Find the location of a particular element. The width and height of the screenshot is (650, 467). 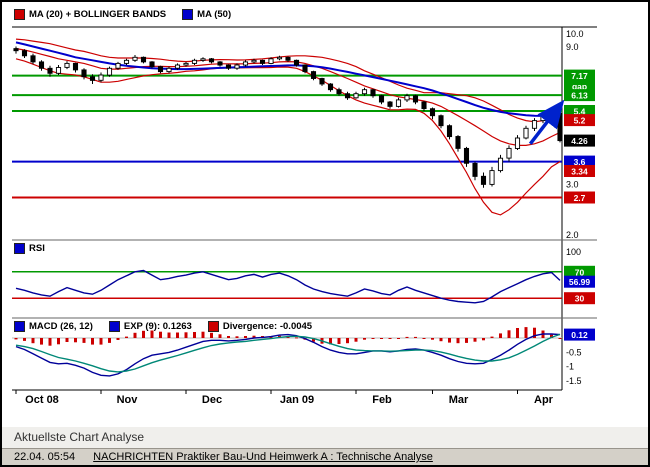

svg-text: 5.2 is located at coordinates (580, 121).